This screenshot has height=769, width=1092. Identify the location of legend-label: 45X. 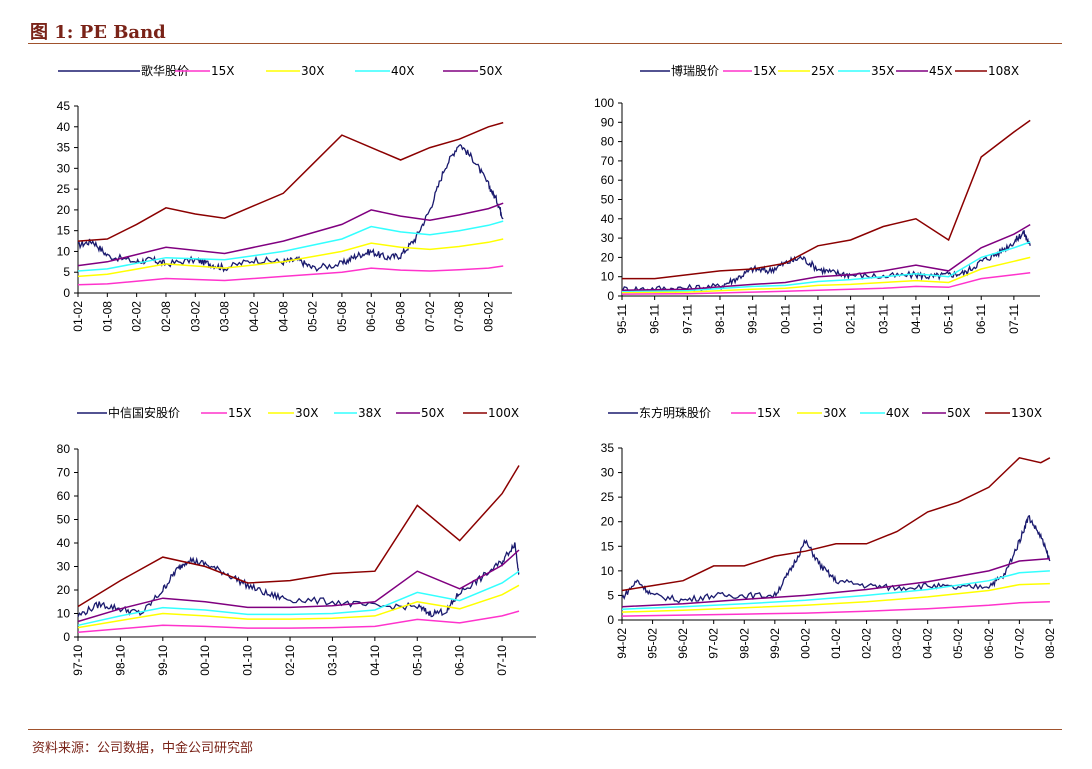
(941, 71).